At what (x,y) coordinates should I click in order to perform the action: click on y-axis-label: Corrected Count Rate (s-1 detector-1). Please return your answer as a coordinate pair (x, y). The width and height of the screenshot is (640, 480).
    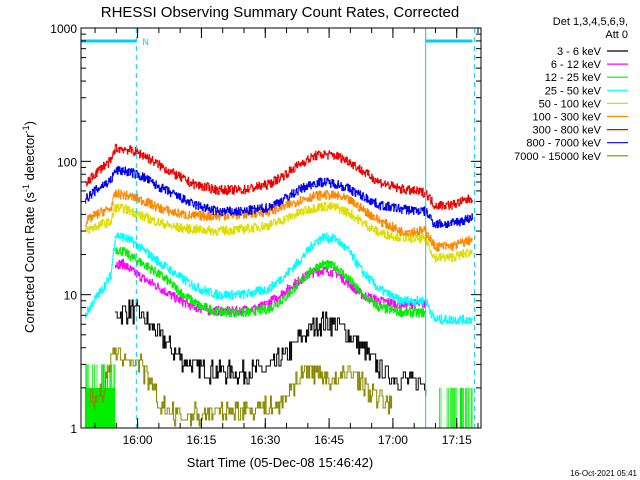
    Looking at the image, I should click on (29, 227).